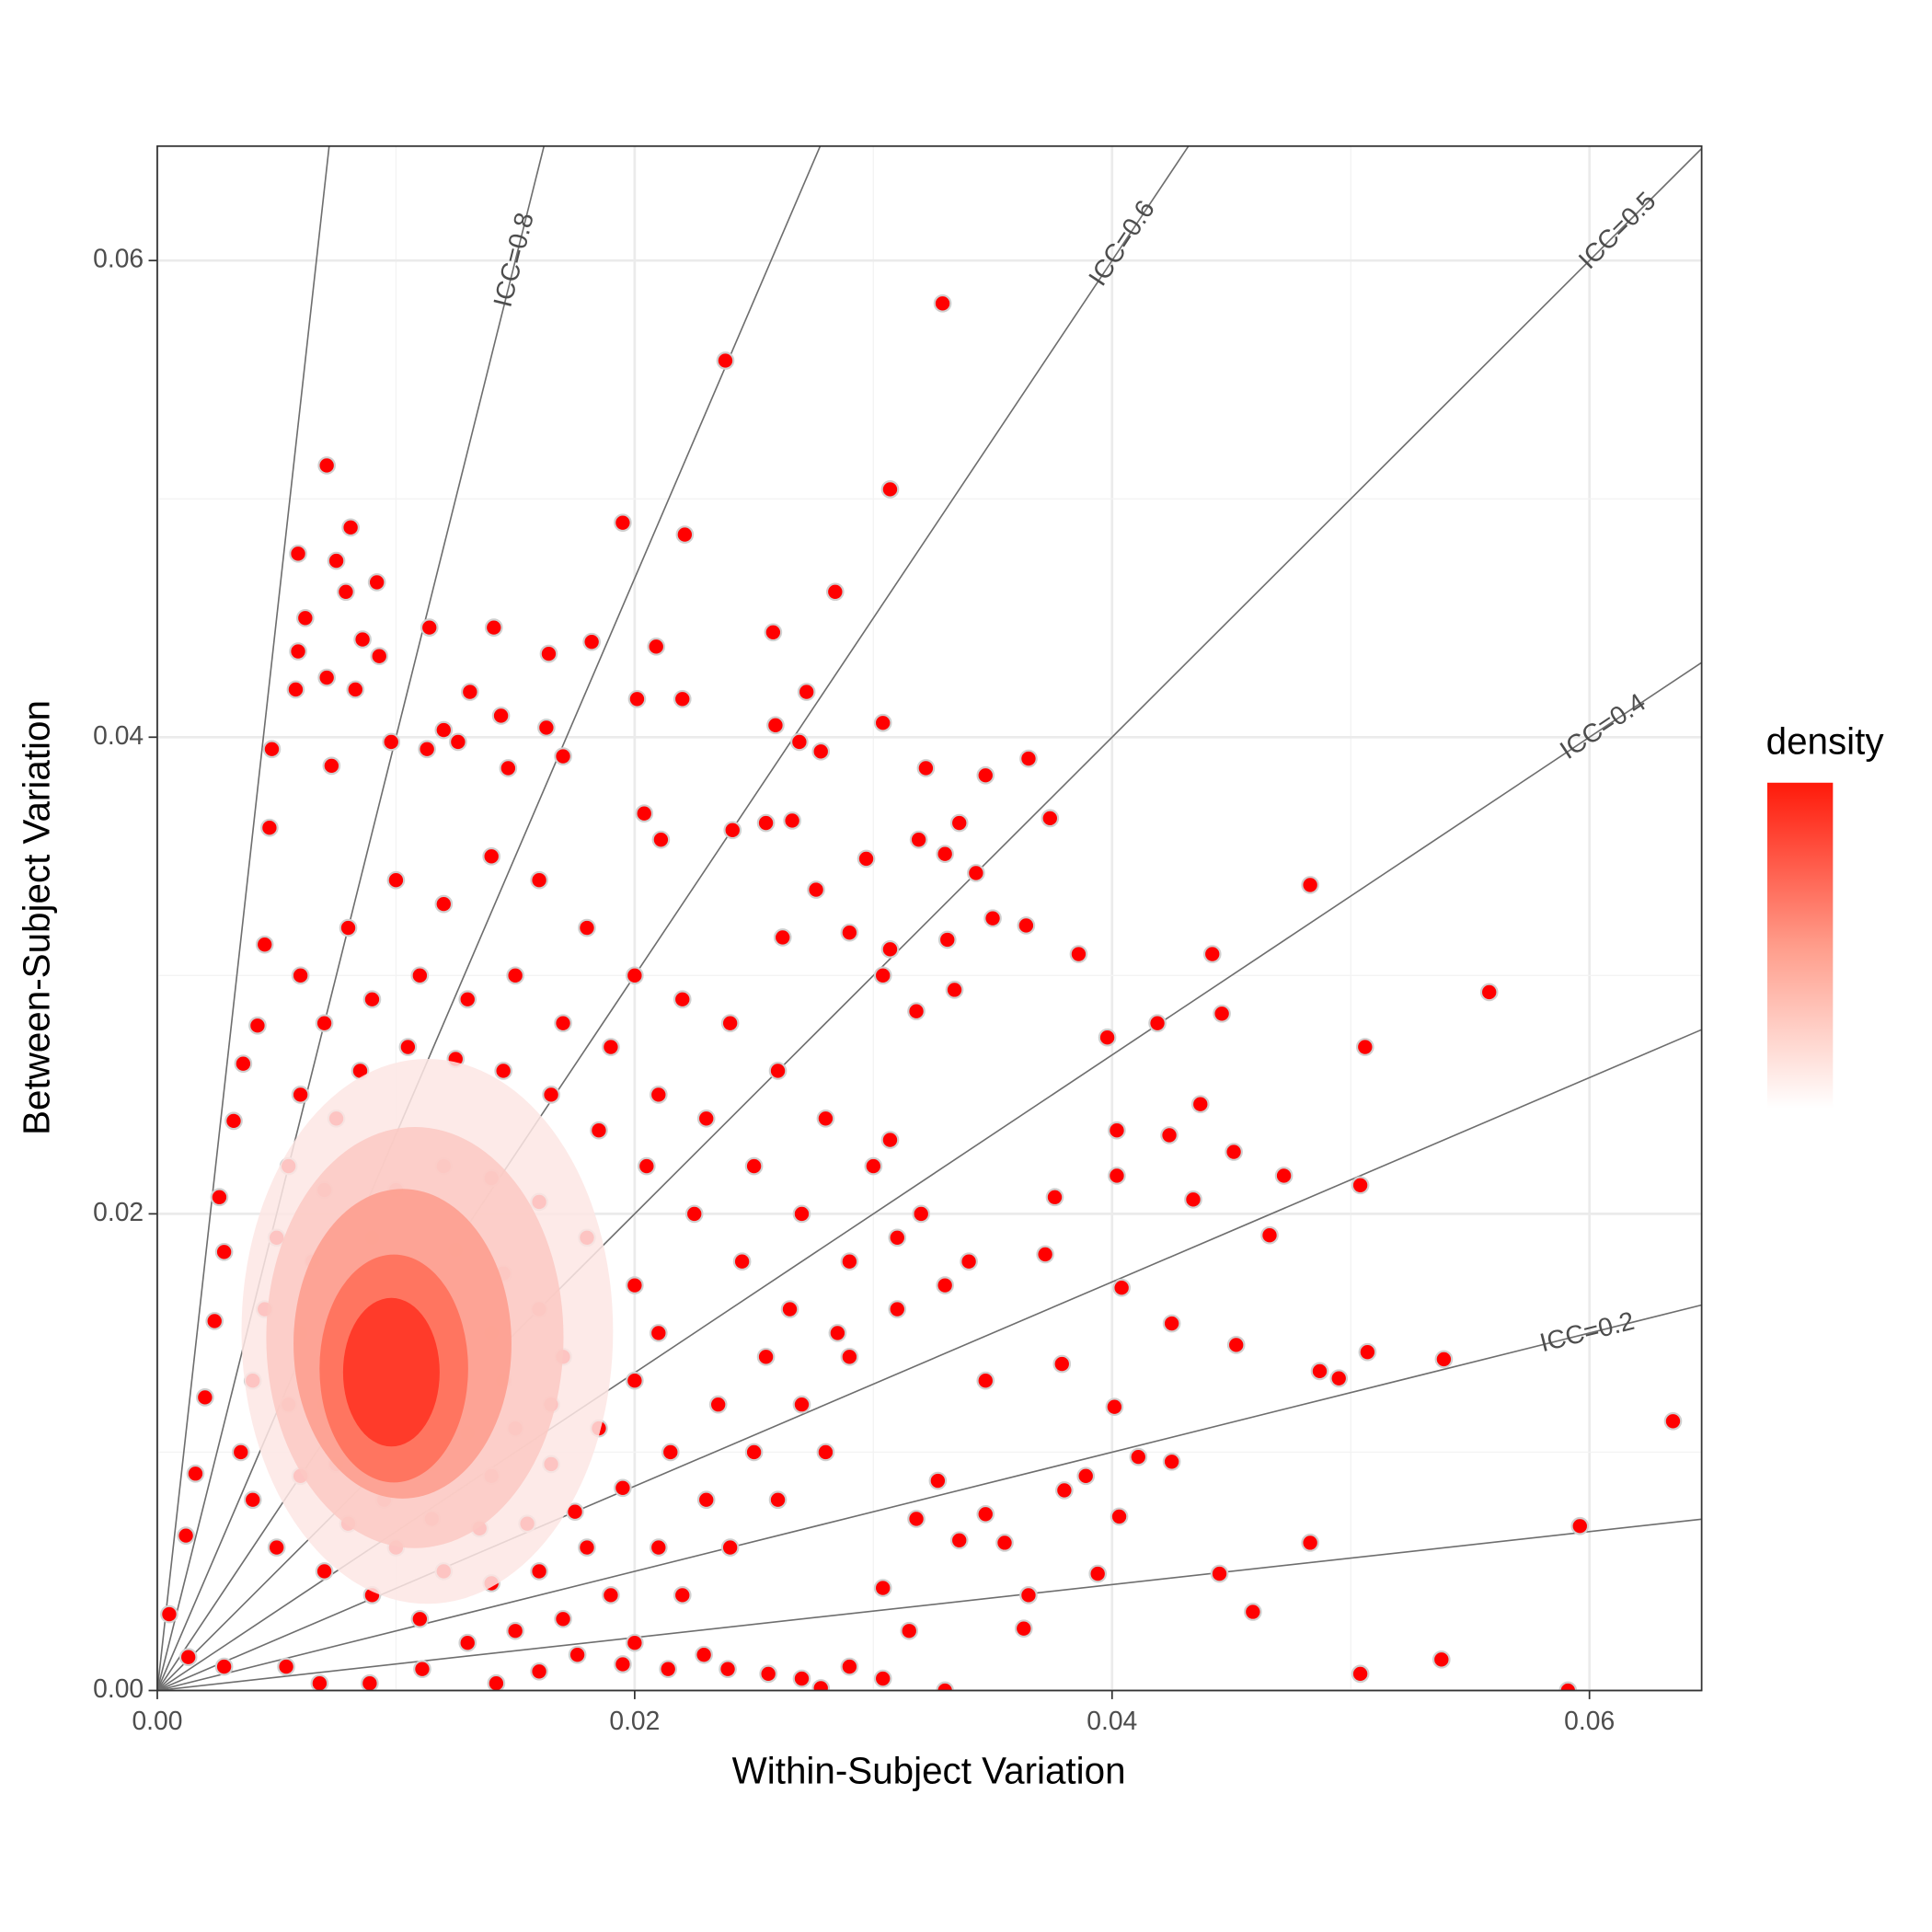 This screenshot has height=1932, width=1932. I want to click on density-region, so click(427, 1331).